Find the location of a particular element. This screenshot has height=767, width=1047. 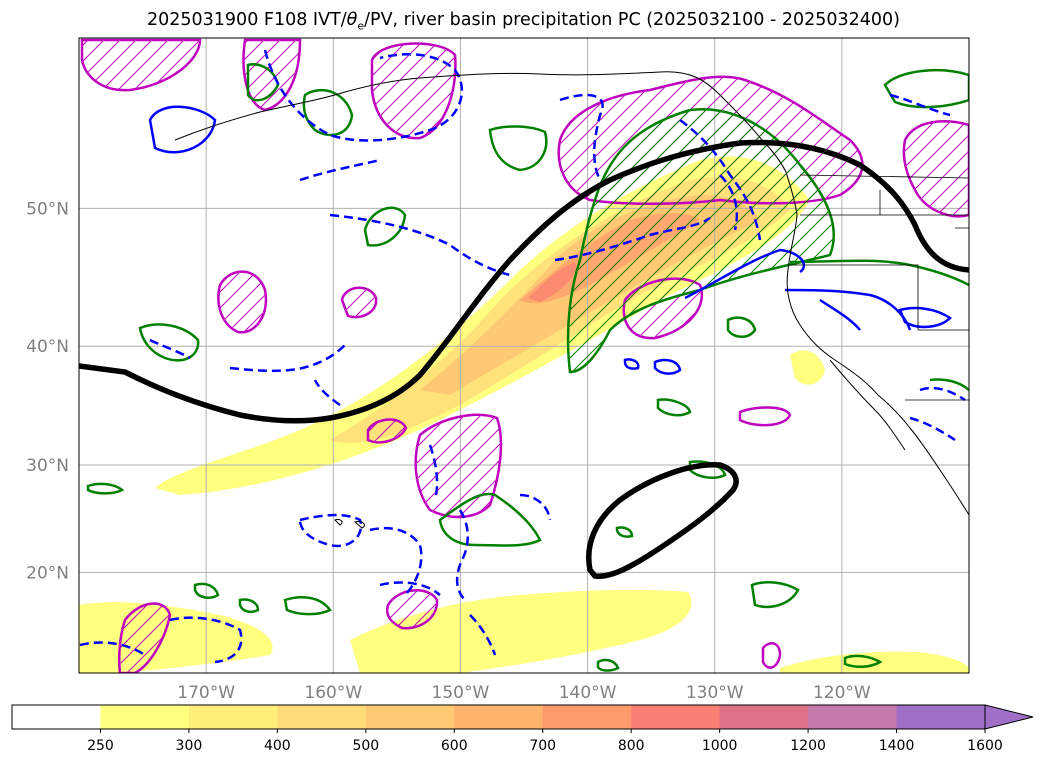

lat-label: 50°N is located at coordinates (47, 209).